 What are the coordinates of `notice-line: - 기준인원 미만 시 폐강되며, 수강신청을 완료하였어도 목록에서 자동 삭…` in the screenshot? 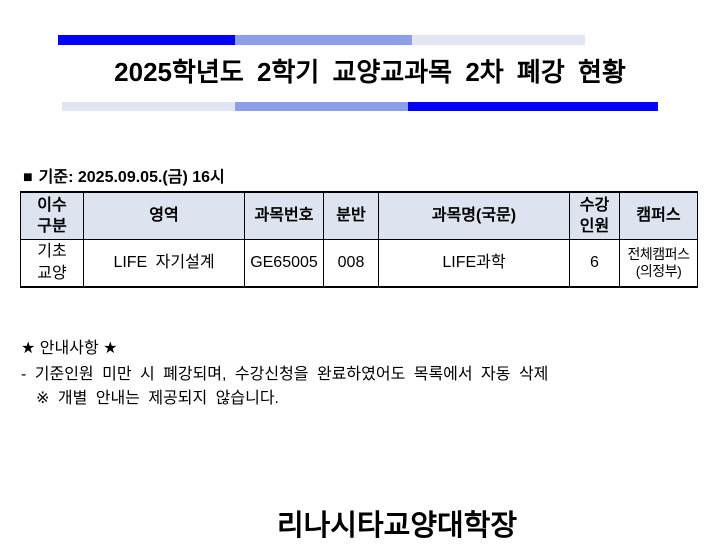 It's located at (285, 374).